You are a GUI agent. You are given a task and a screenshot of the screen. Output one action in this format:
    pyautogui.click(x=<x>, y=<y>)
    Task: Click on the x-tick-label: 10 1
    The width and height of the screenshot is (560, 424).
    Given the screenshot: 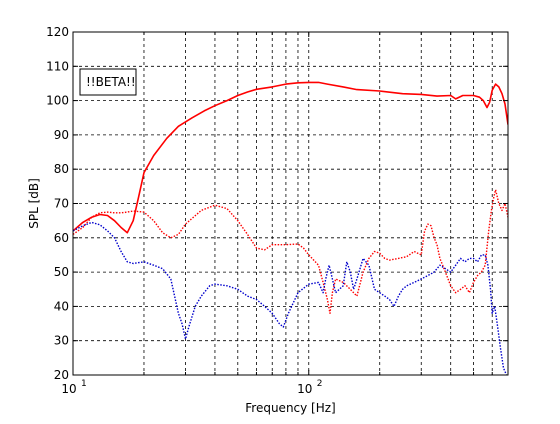 What is the action you would take?
    pyautogui.click(x=73, y=387)
    